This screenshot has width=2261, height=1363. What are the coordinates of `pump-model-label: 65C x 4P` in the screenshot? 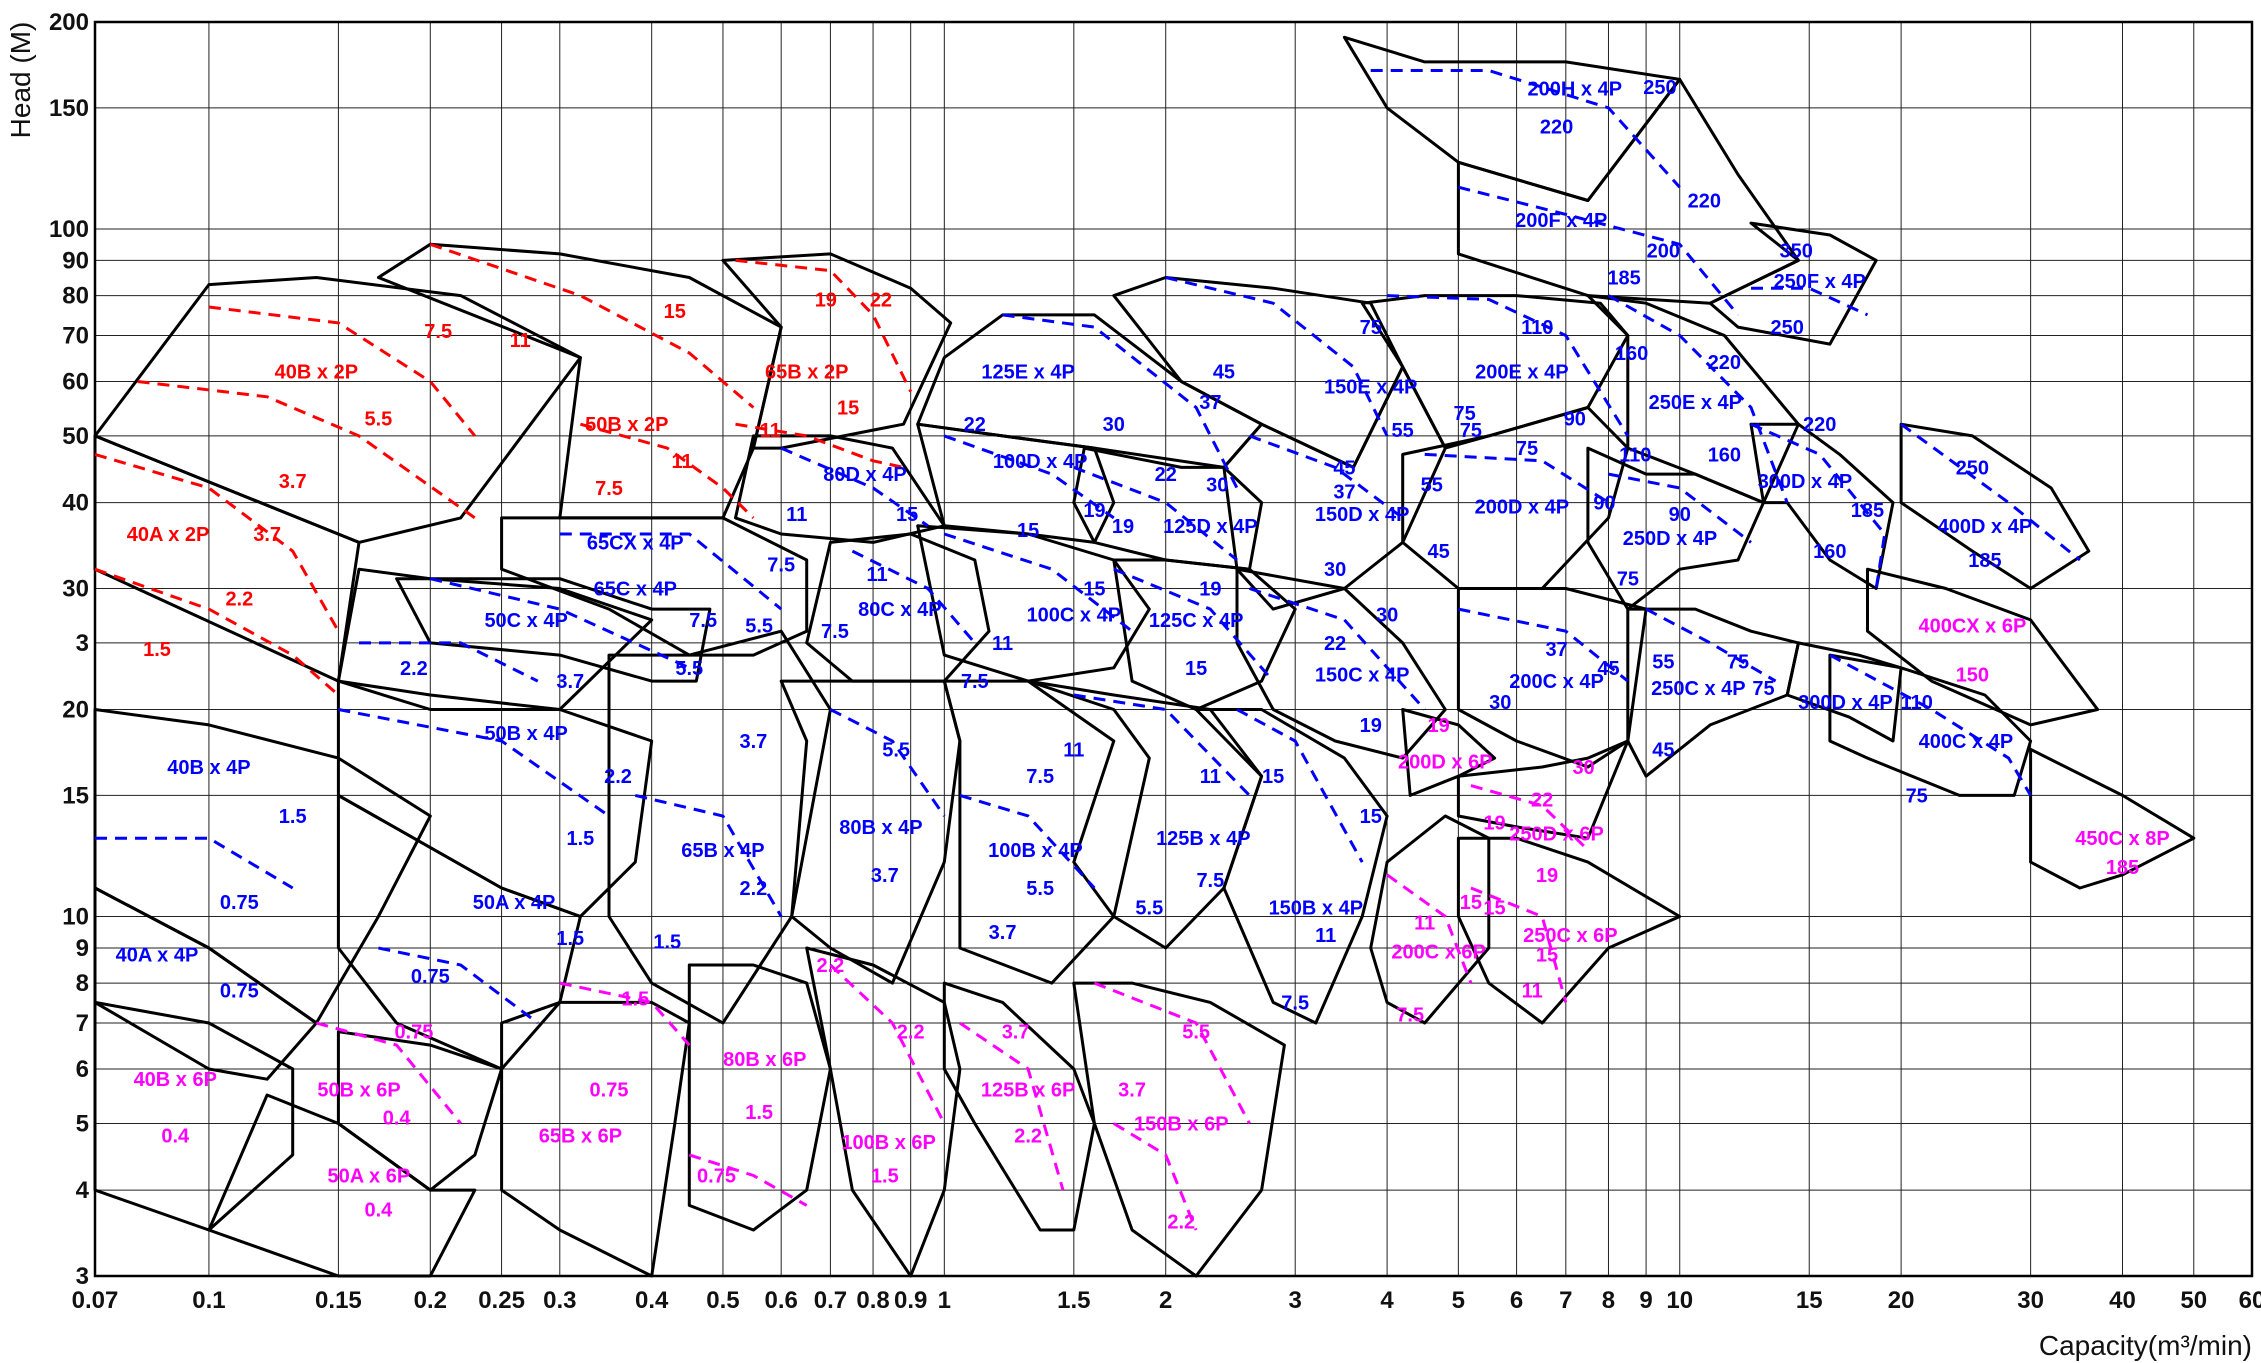 It's located at (635, 589).